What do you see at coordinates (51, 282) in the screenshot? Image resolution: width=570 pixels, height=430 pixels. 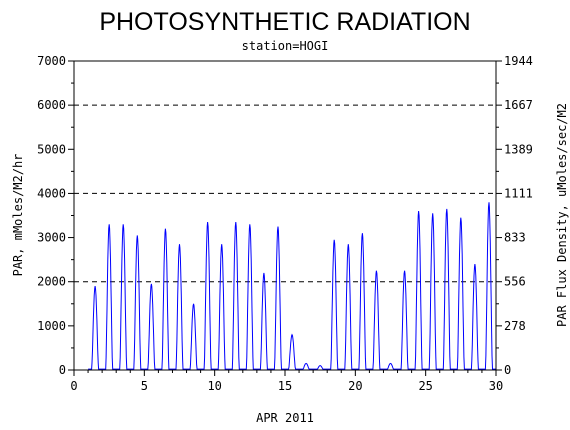 I see `y-tick-label-left: 2000` at bounding box center [51, 282].